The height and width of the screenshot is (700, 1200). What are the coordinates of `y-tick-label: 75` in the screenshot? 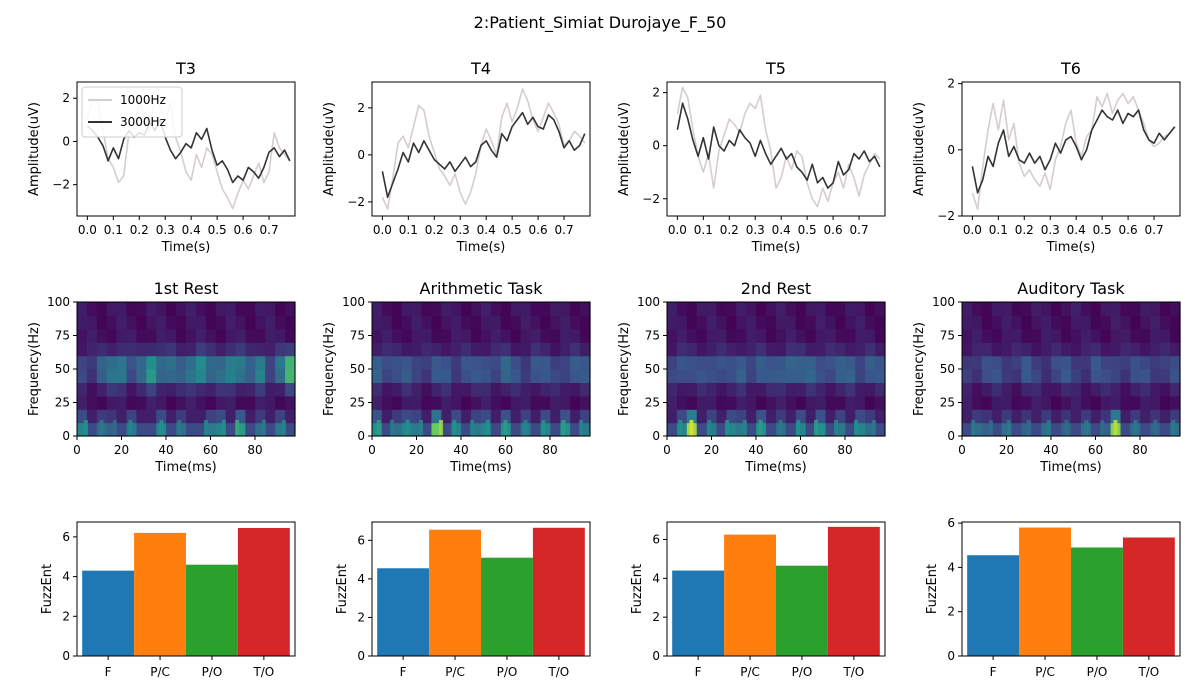 It's located at (947, 336).